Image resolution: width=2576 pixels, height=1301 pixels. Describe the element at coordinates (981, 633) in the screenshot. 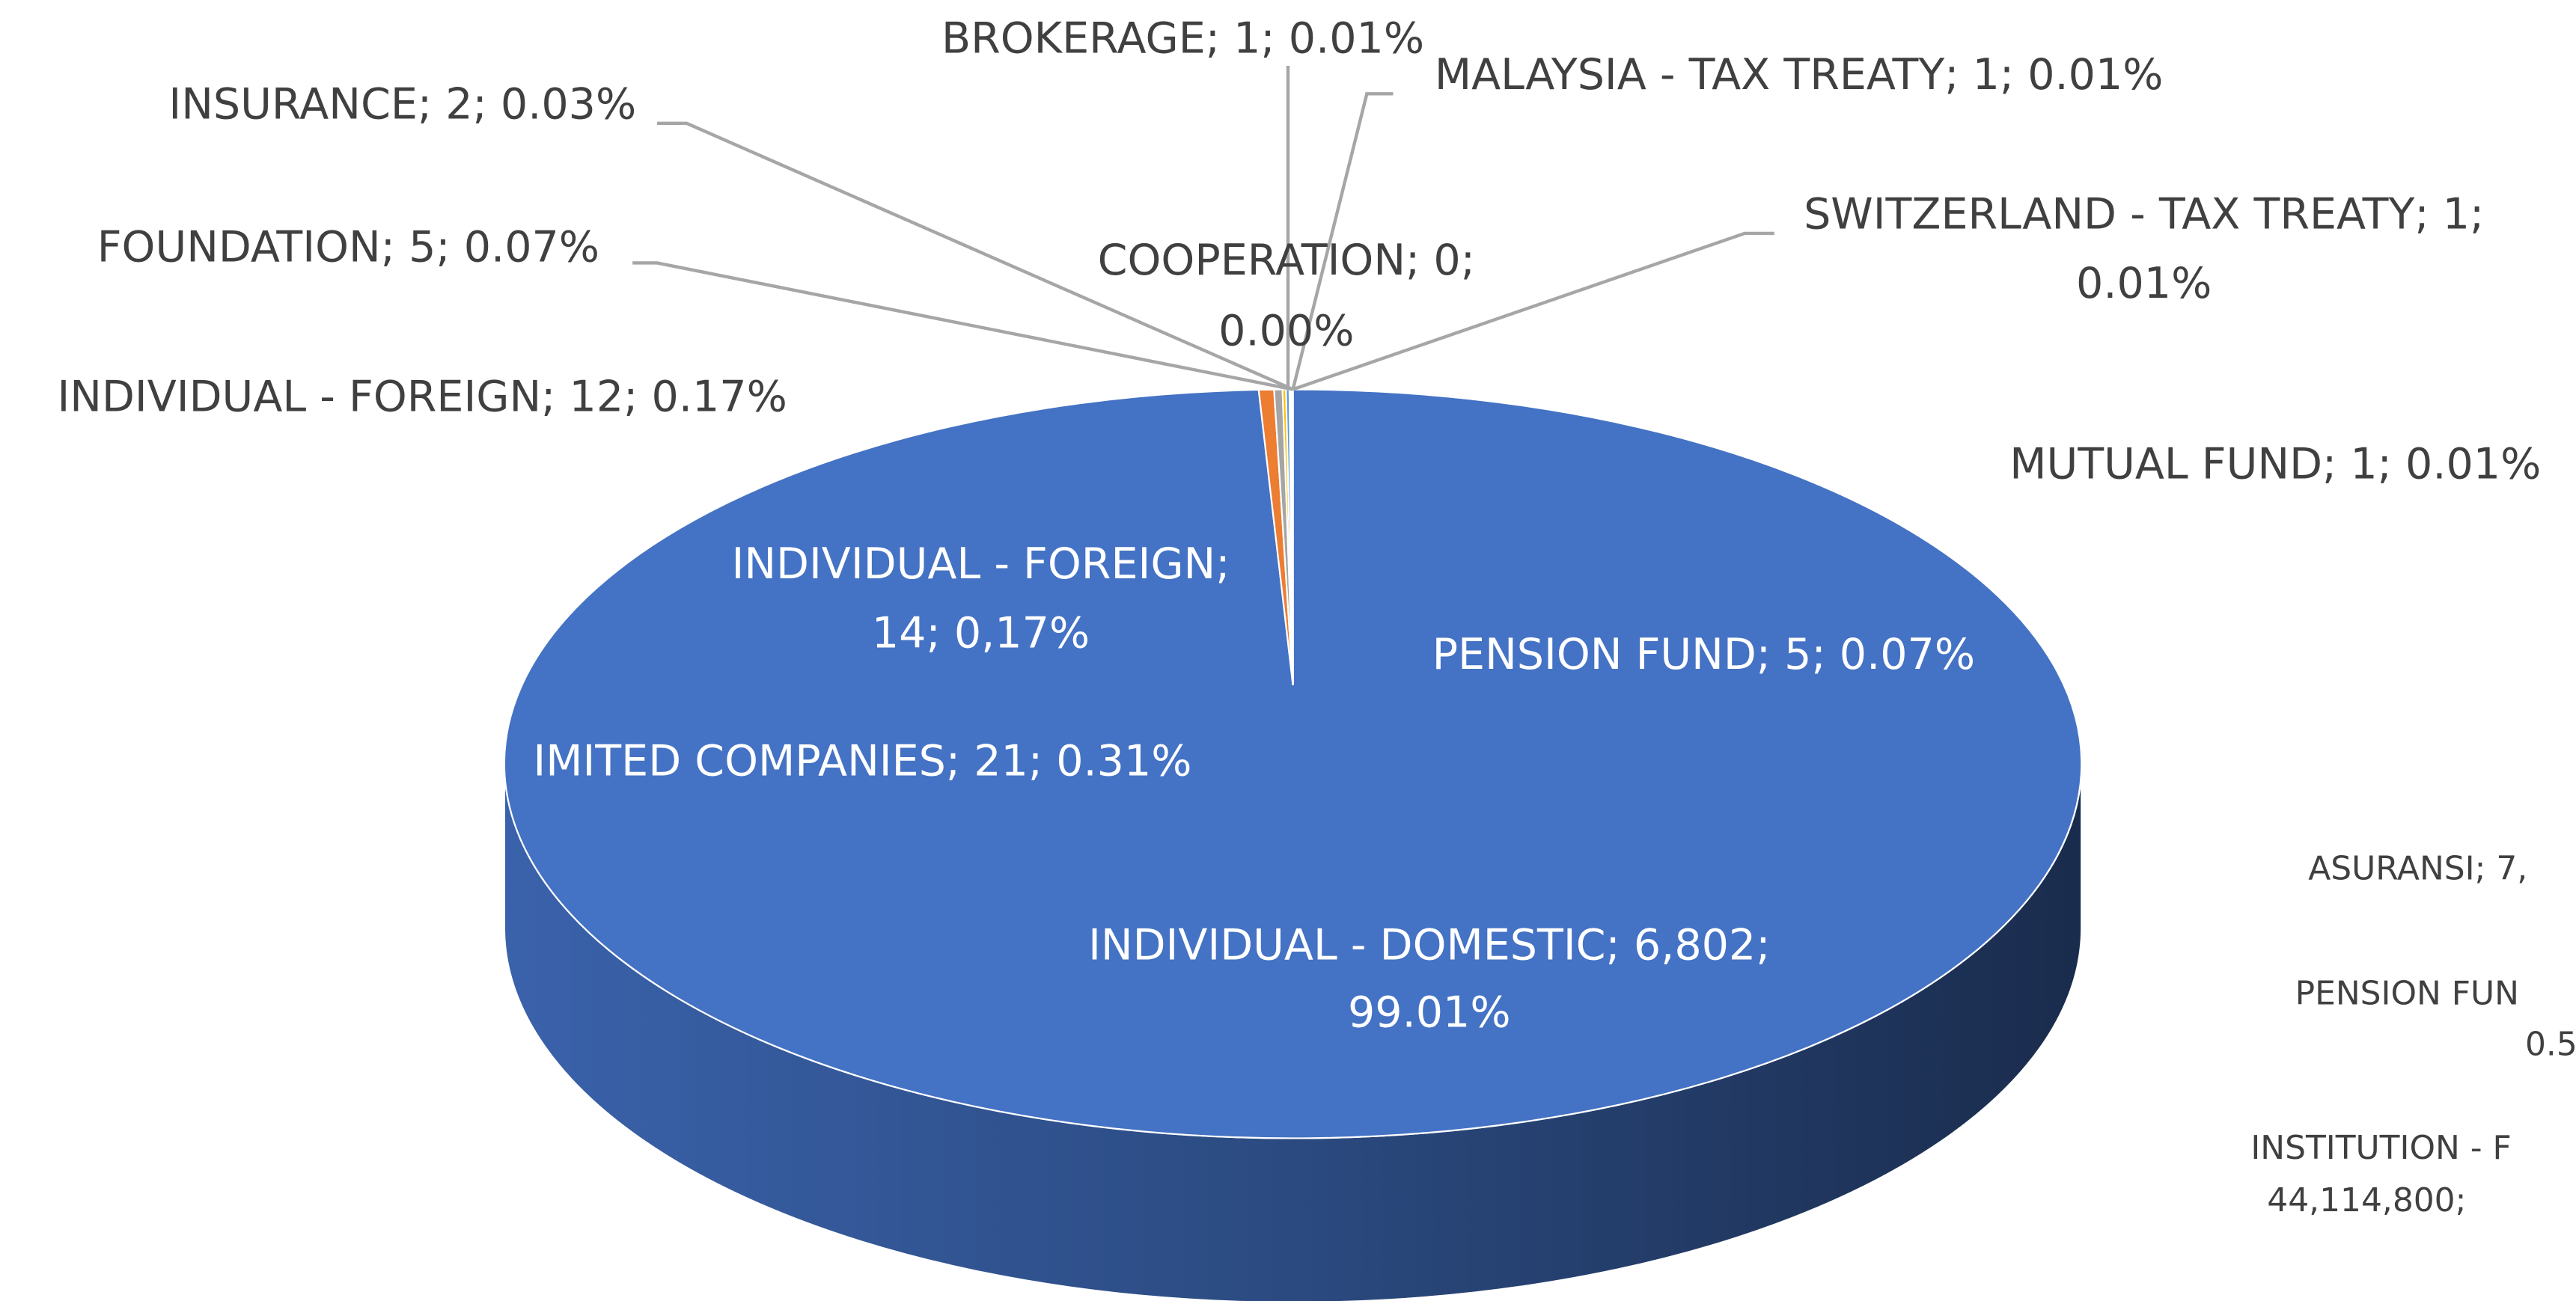

I see `data-label: 14; 0,17%` at that location.